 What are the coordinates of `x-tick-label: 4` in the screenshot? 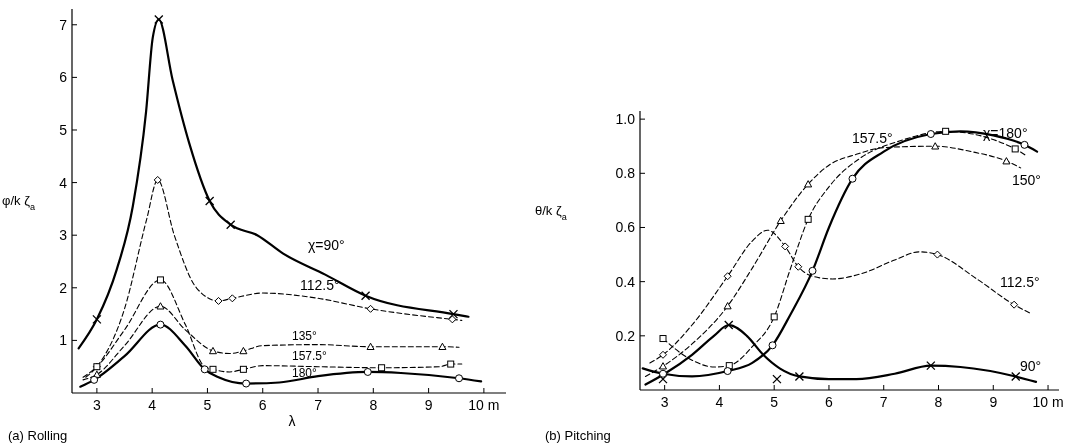 It's located at (152, 405).